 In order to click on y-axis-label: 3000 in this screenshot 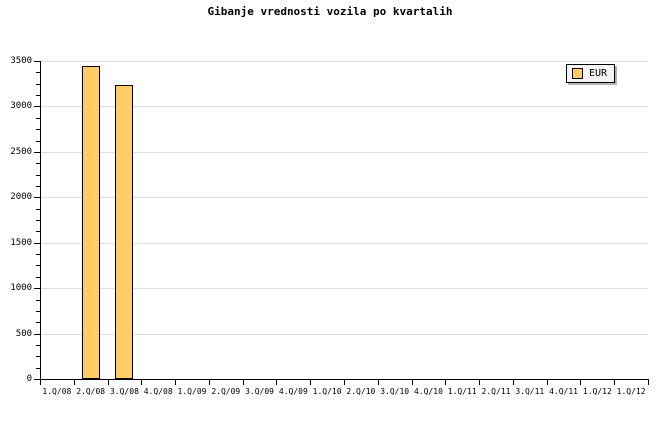, I will do `click(21, 106)`.